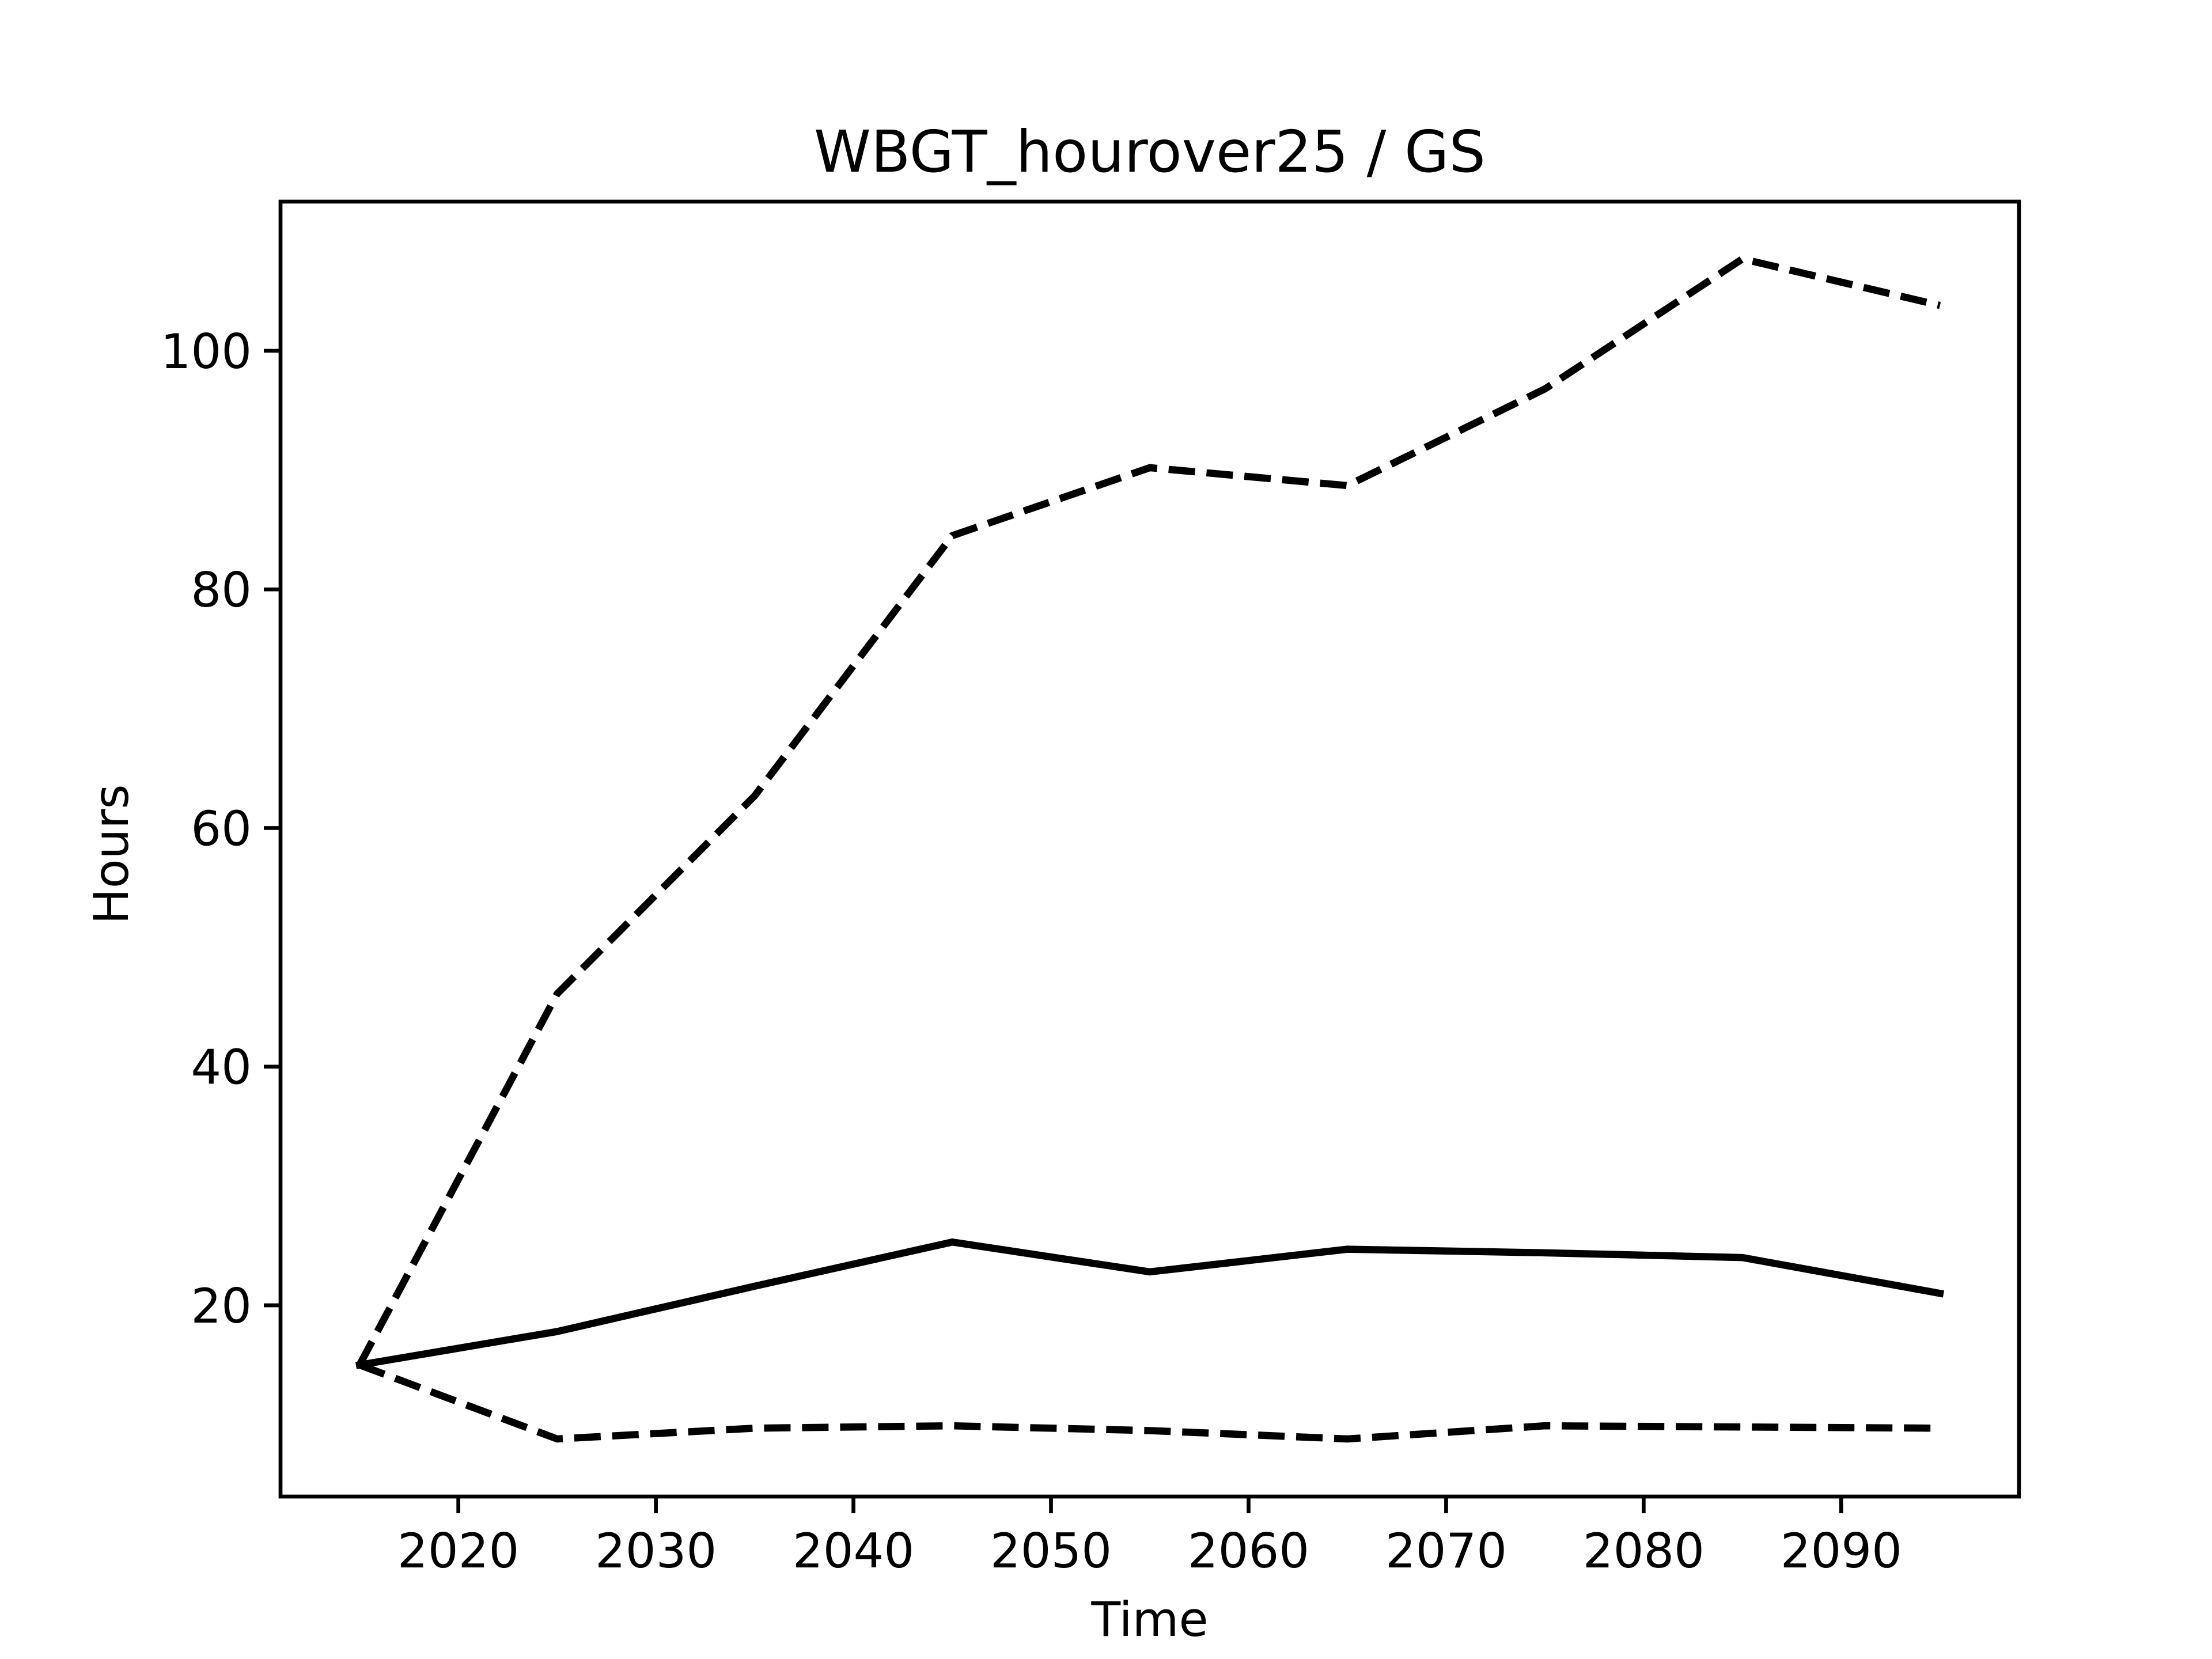 Image resolution: width=2212 pixels, height=1659 pixels. I want to click on x-tick-label: 2020, so click(458, 1551).